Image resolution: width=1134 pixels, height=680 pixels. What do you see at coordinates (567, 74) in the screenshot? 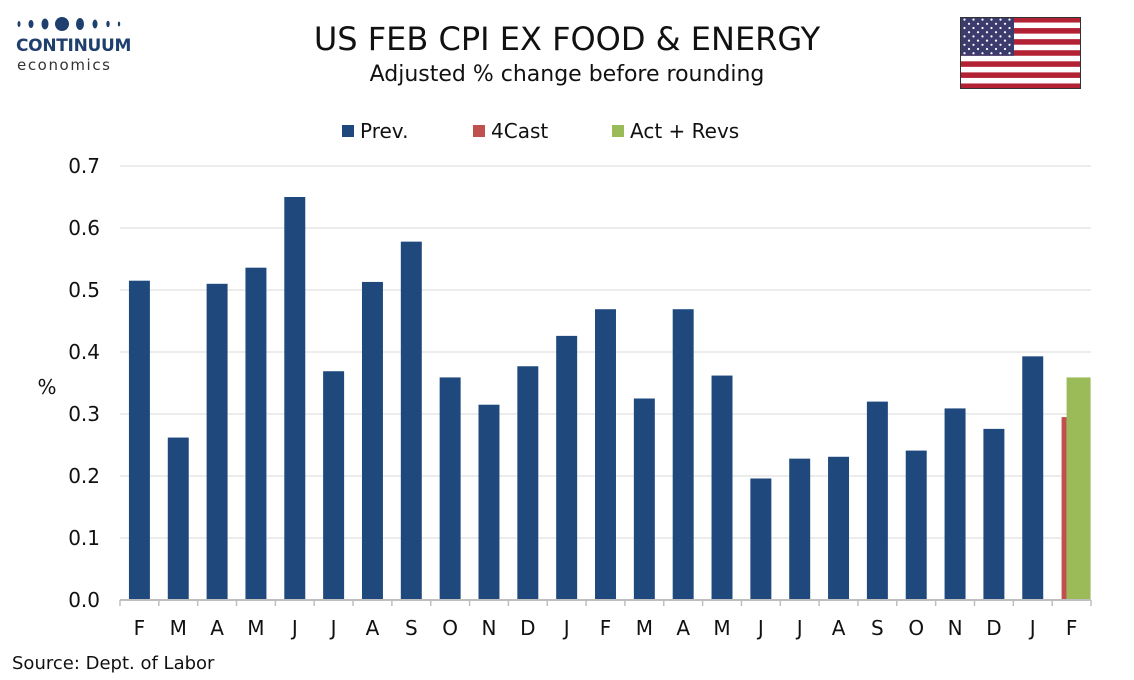
I see `chart-subtitle: Adjusted % change before rounding` at bounding box center [567, 74].